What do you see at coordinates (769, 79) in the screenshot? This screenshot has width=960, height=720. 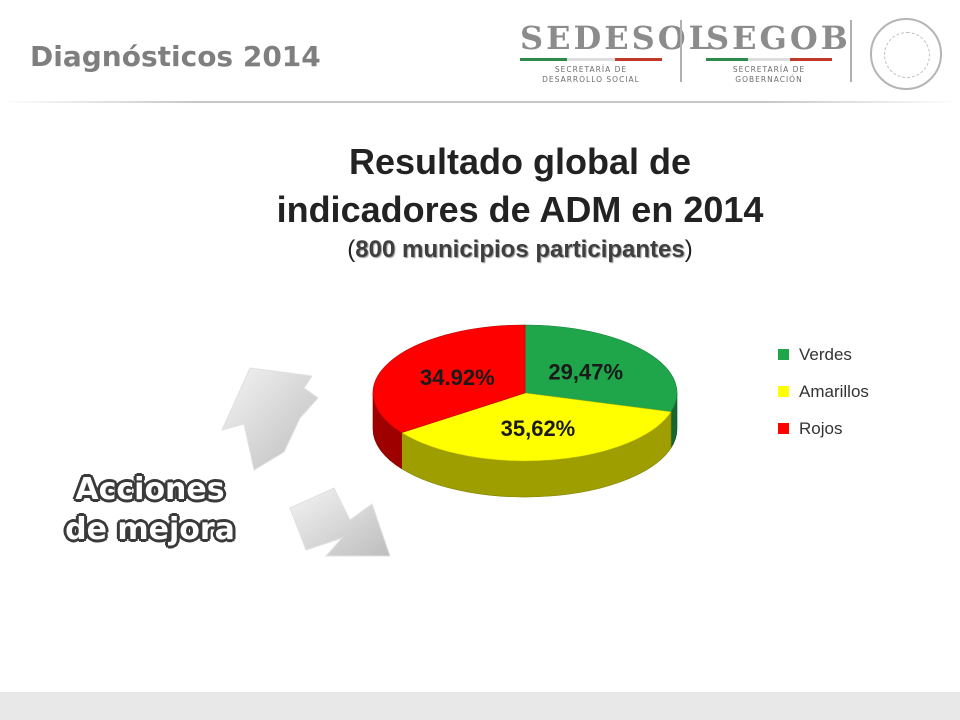 I see `segob-sub-line2: GOBERNACIÓN` at bounding box center [769, 79].